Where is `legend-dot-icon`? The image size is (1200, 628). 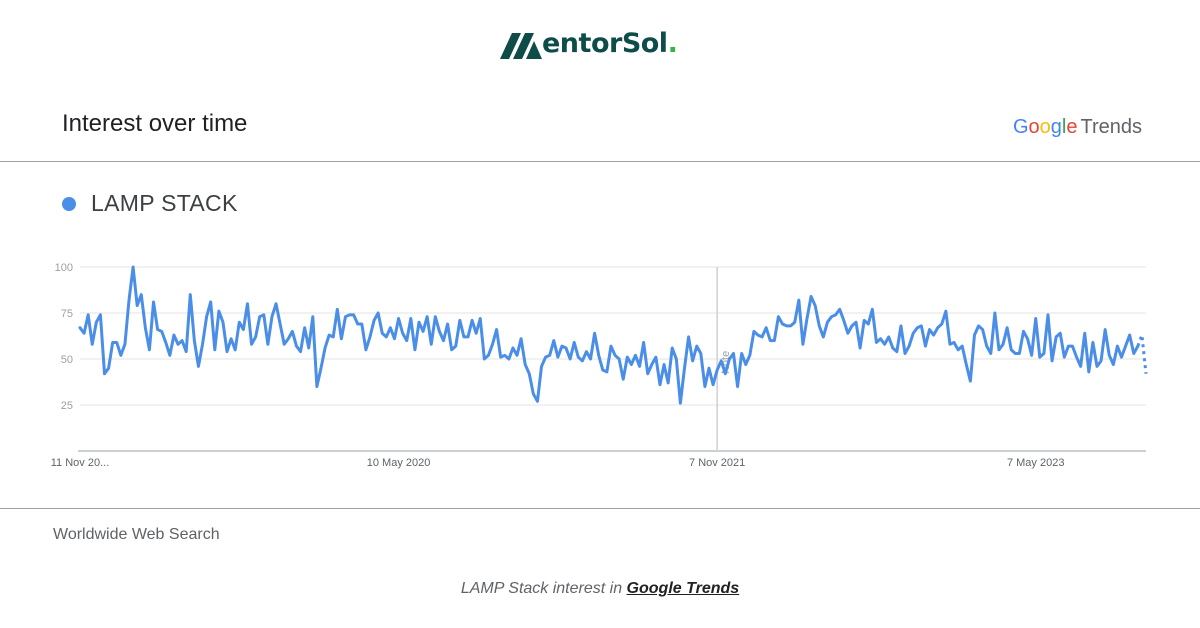
legend-dot-icon is located at coordinates (69, 203).